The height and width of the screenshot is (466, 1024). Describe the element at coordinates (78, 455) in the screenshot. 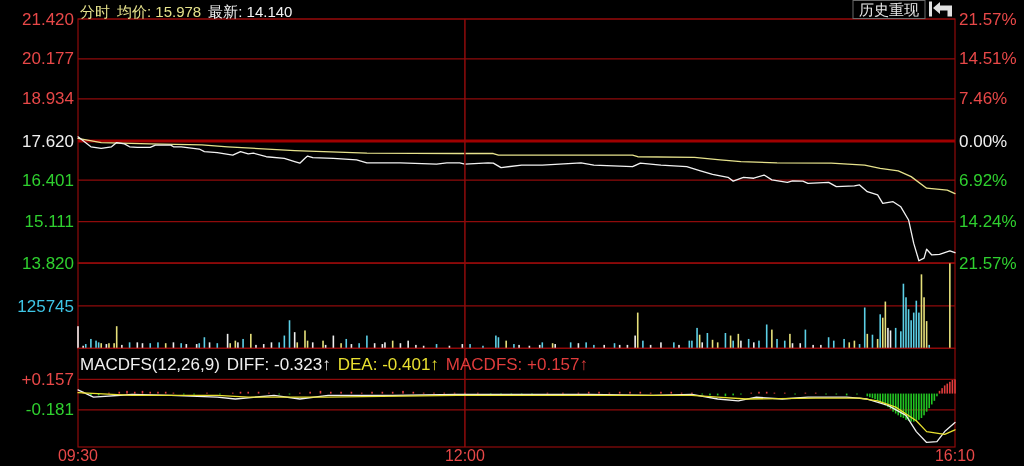

I see `x-tick-label: 09:30` at that location.